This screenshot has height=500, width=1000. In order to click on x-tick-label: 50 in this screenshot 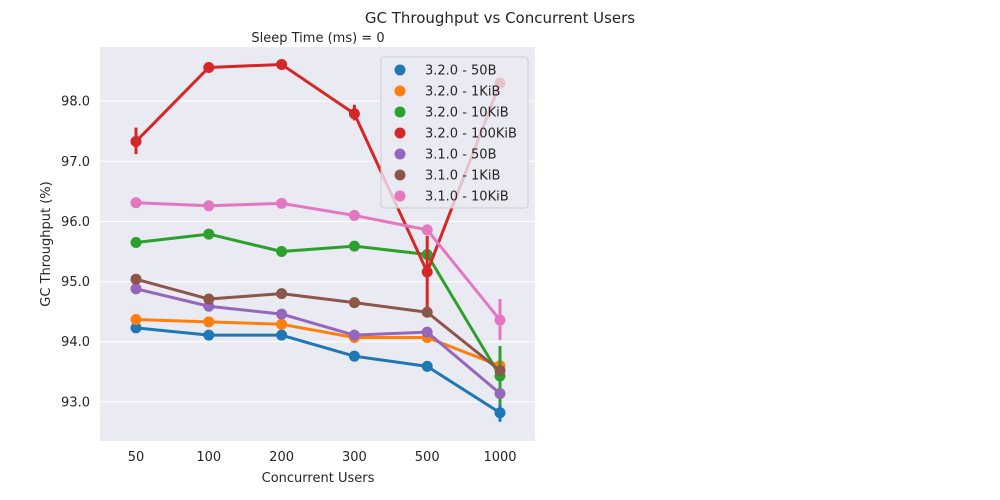, I will do `click(136, 457)`.